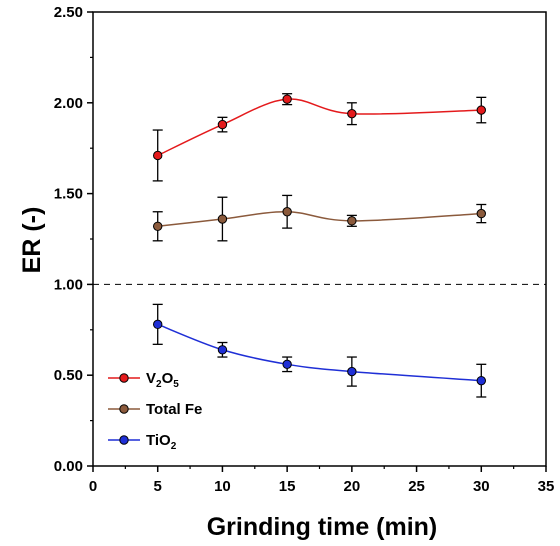  Describe the element at coordinates (158, 486) in the screenshot. I see `x-tick-label: 5` at that location.